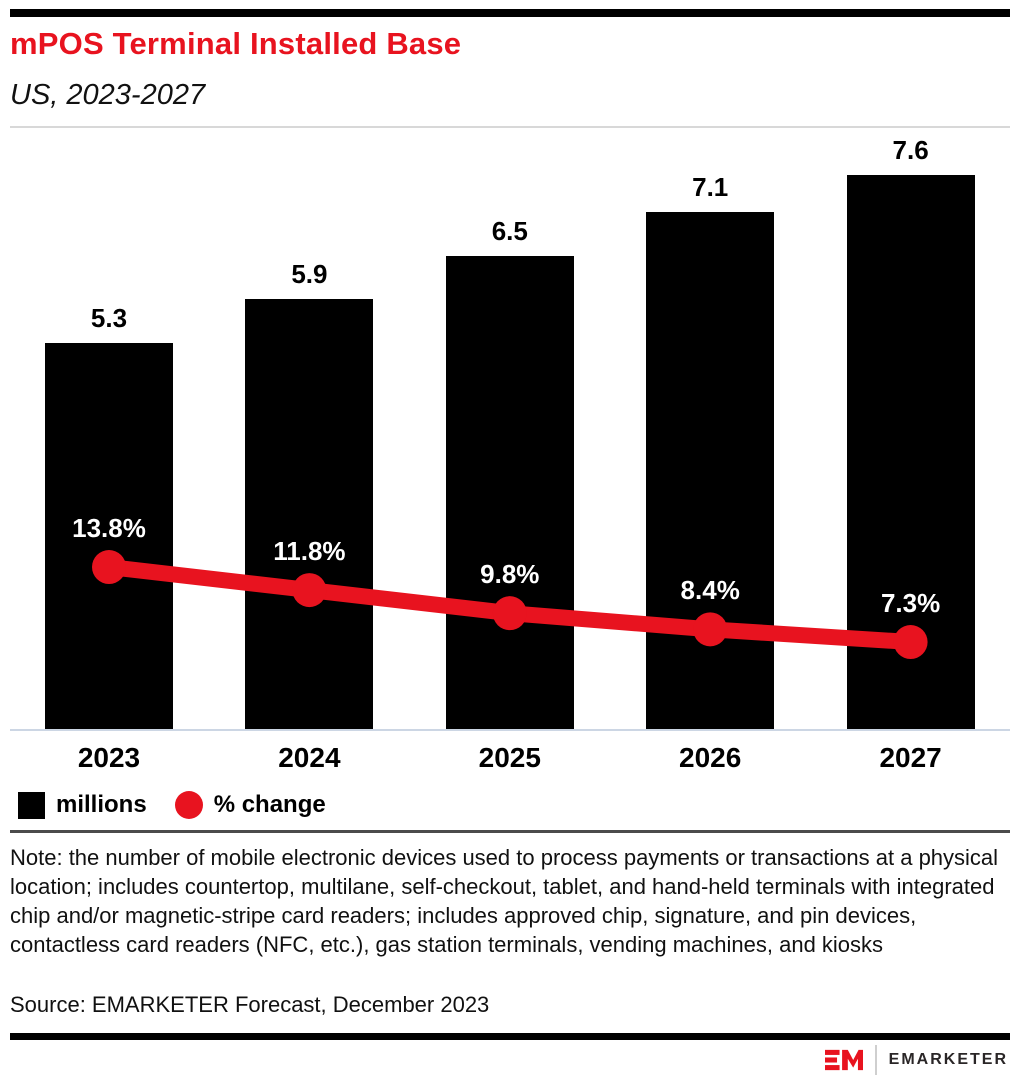 The width and height of the screenshot is (1020, 1080). Describe the element at coordinates (188, 805) in the screenshot. I see `pct-change-circle-swatch-icon` at that location.